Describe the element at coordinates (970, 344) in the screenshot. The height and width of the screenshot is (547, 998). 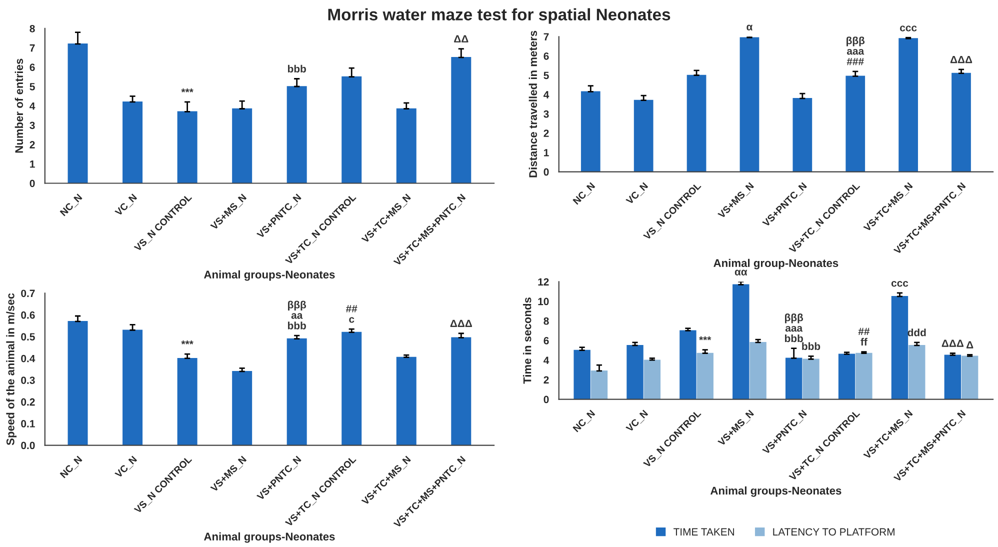
I see `annotation: Δ` at that location.